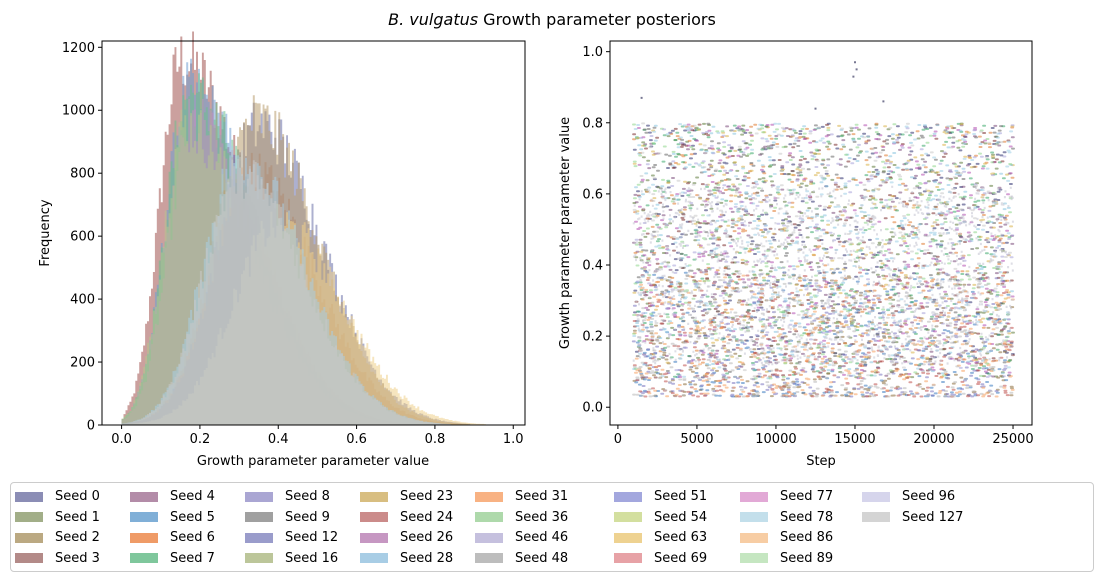  Describe the element at coordinates (542, 558) in the screenshot. I see `legend-label: Seed 48` at that location.